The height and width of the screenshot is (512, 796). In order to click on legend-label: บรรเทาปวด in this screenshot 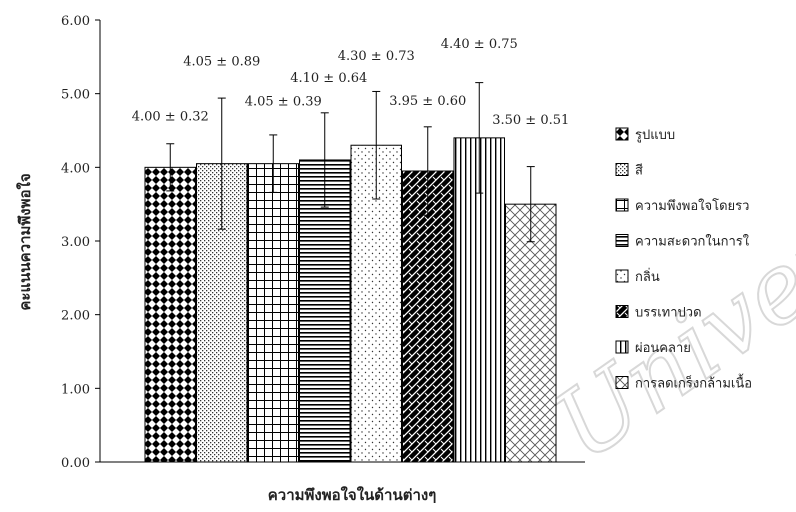, I will do `click(668, 313)`.